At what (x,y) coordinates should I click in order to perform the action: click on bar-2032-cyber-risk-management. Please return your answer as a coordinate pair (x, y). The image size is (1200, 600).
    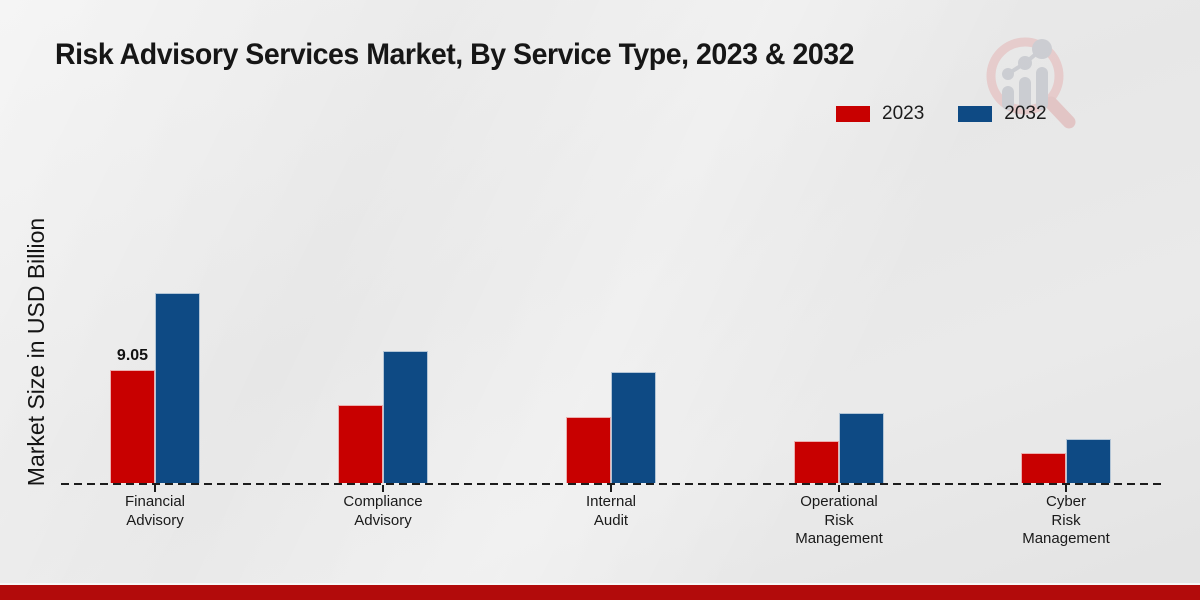
    Looking at the image, I should click on (1088, 461).